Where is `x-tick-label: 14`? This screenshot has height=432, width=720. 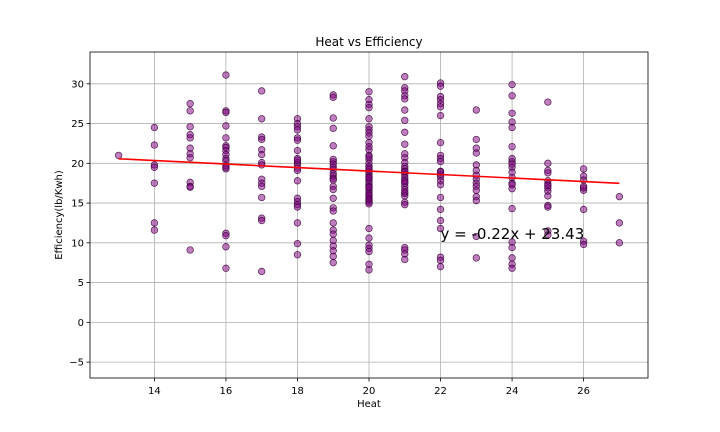
x-tick-label: 14 is located at coordinates (154, 391).